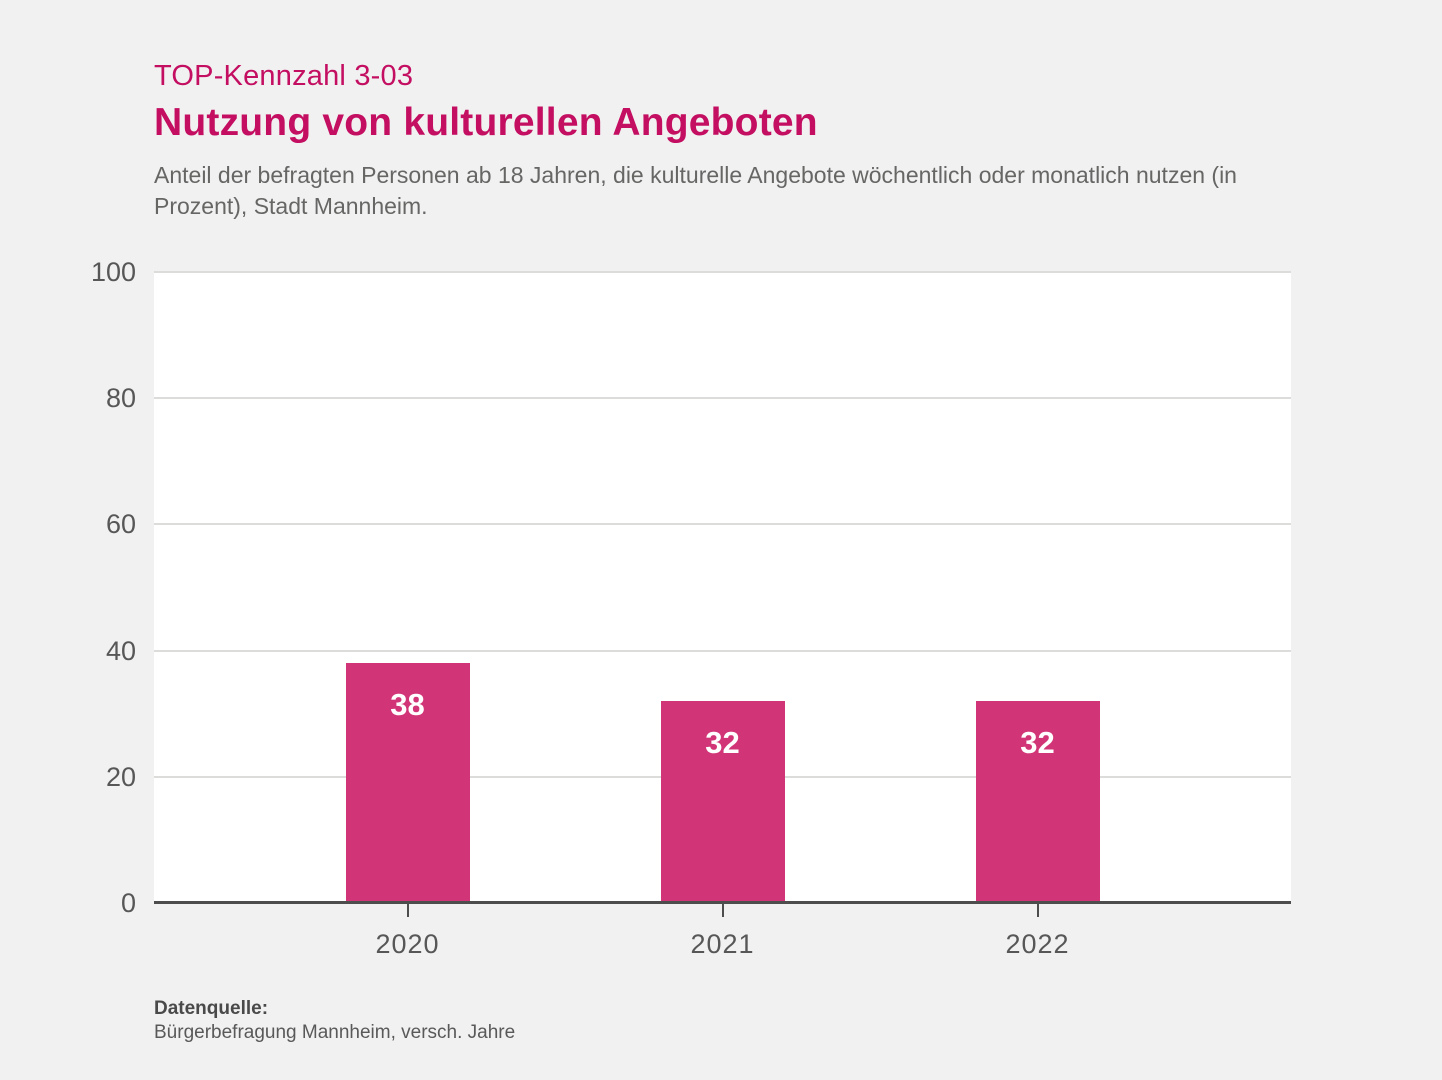 This screenshot has width=1442, height=1080. I want to click on source-label: Datenquelle:, so click(211, 1008).